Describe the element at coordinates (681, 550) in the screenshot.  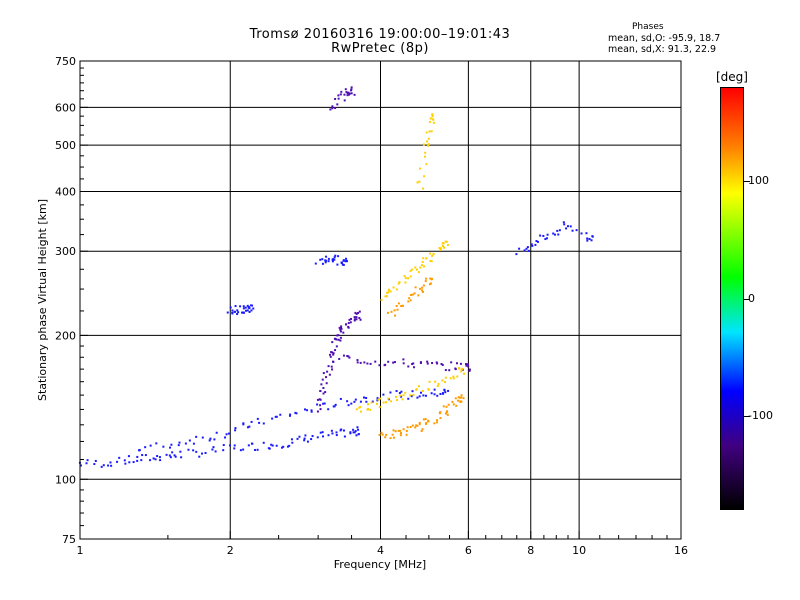
I see `x-tick-label: 16` at that location.